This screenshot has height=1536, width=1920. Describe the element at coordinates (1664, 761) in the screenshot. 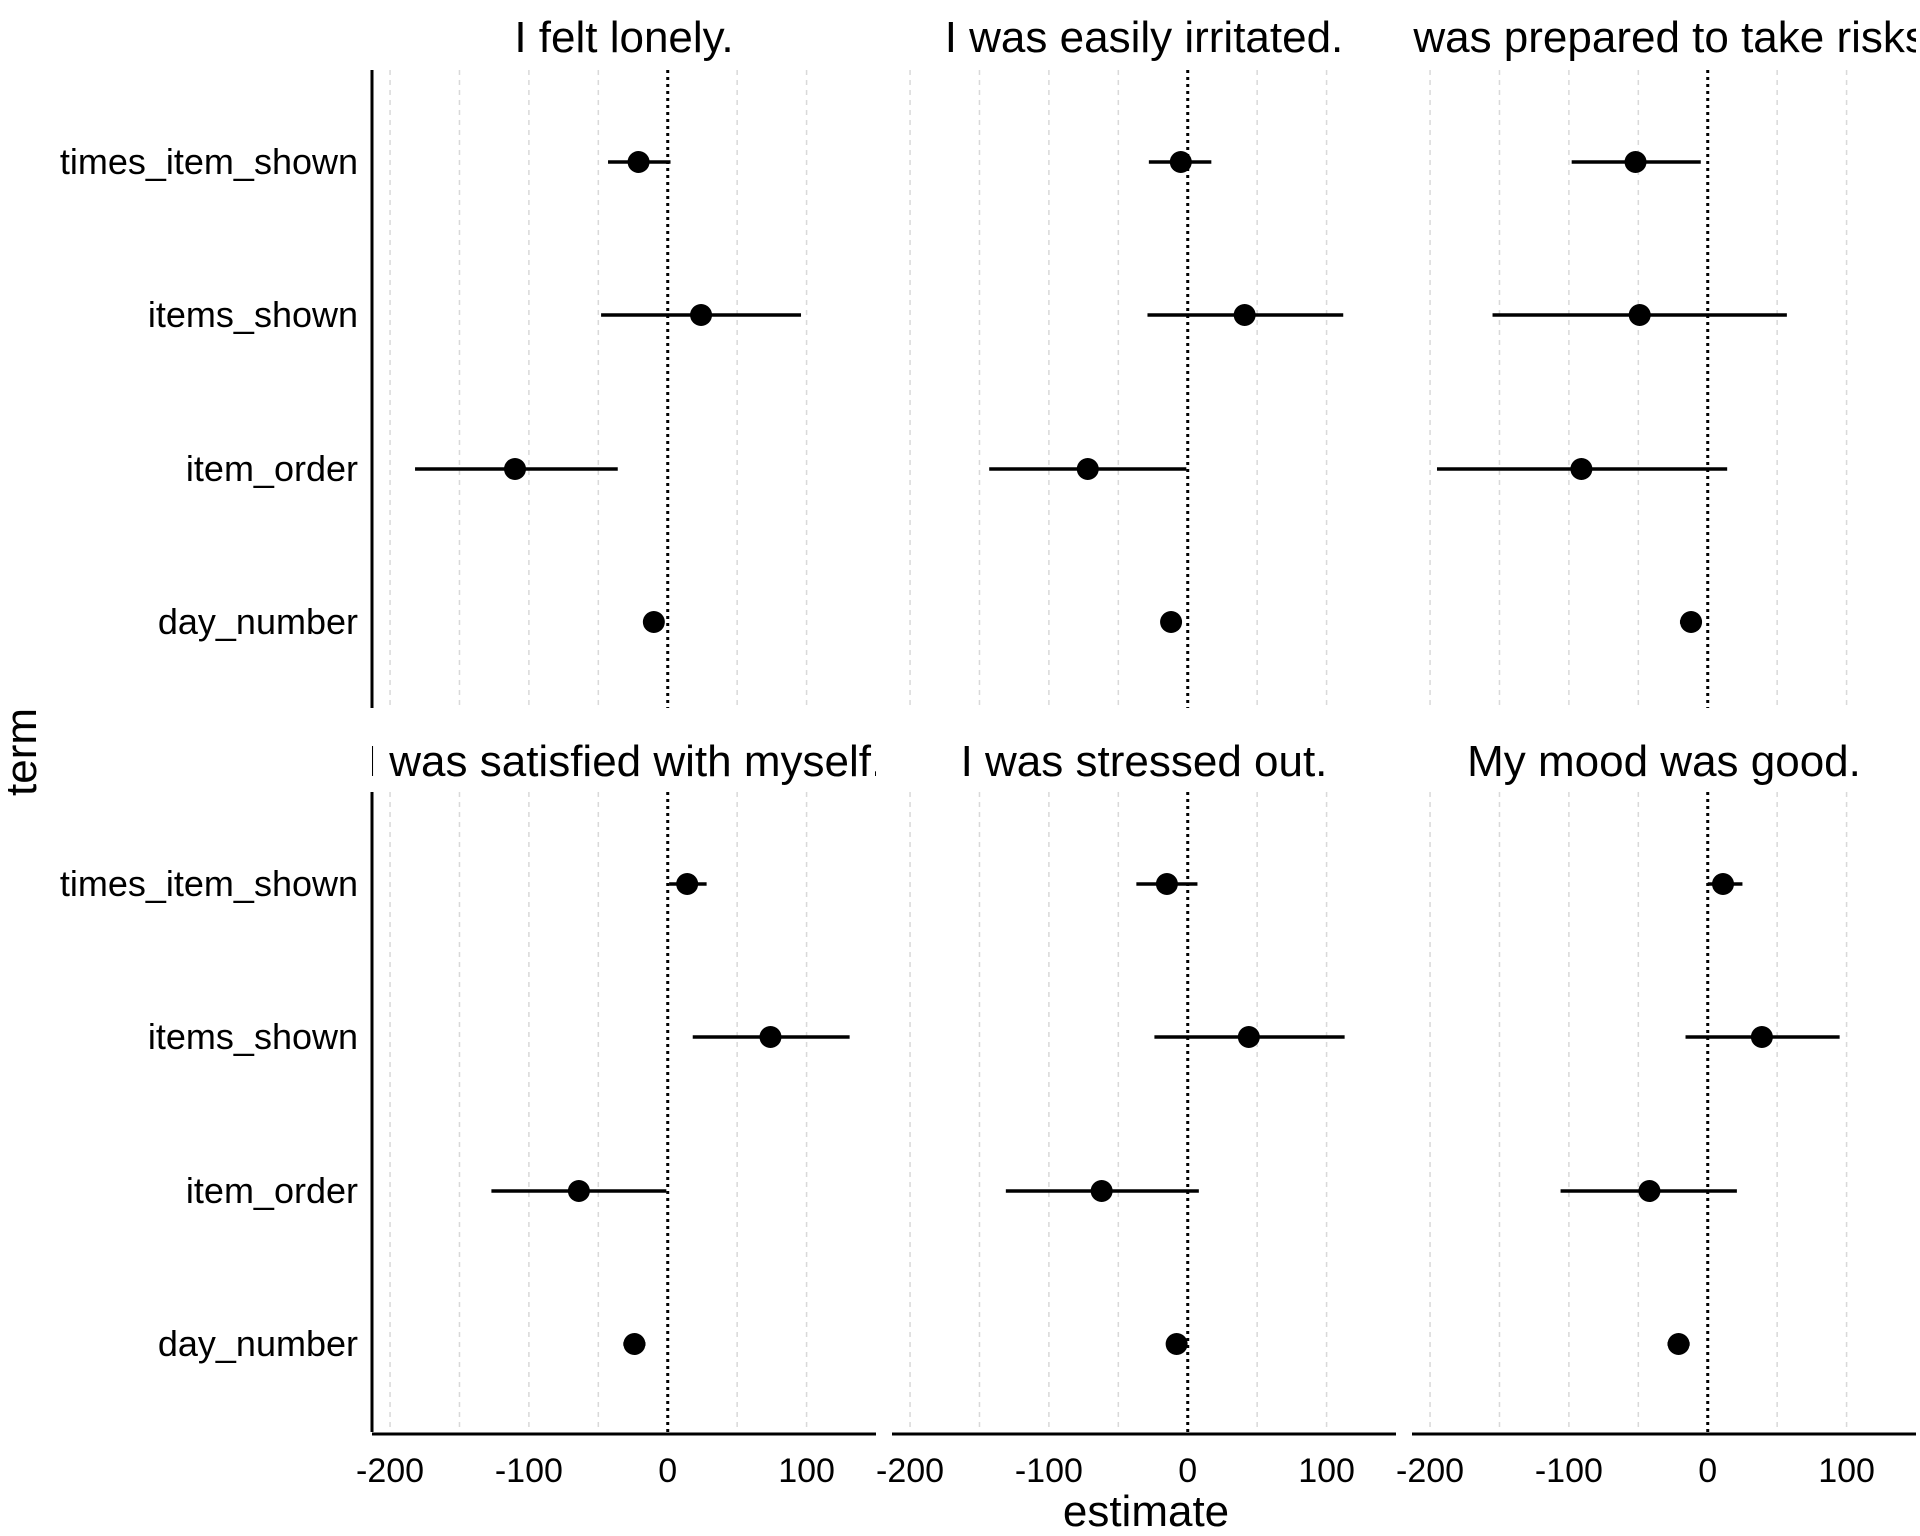

I see `panel-title: My mood was good.` at that location.